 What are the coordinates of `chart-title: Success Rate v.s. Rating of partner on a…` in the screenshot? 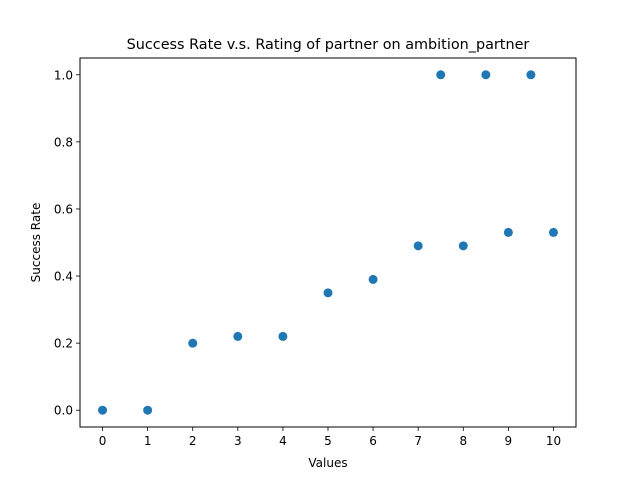 It's located at (328, 45).